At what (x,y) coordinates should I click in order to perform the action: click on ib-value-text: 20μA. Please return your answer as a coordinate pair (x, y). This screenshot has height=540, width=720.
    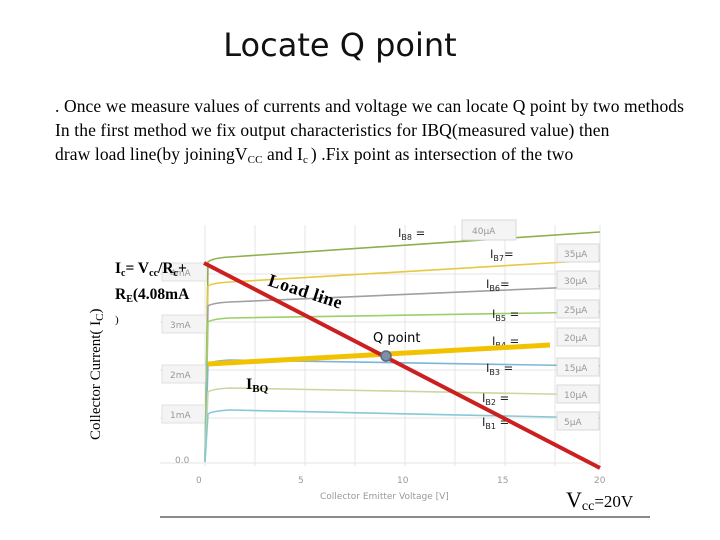
    Looking at the image, I should click on (576, 339).